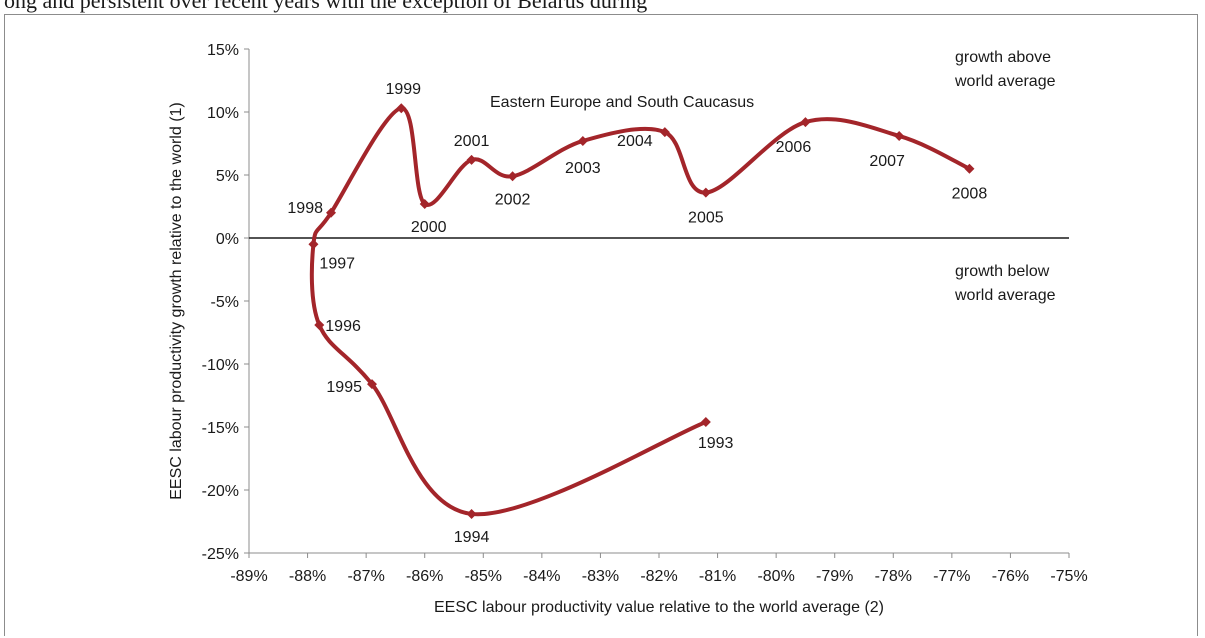 Image resolution: width=1205 pixels, height=638 pixels. Describe the element at coordinates (635, 141) in the screenshot. I see `data-point-label: 2004` at that location.